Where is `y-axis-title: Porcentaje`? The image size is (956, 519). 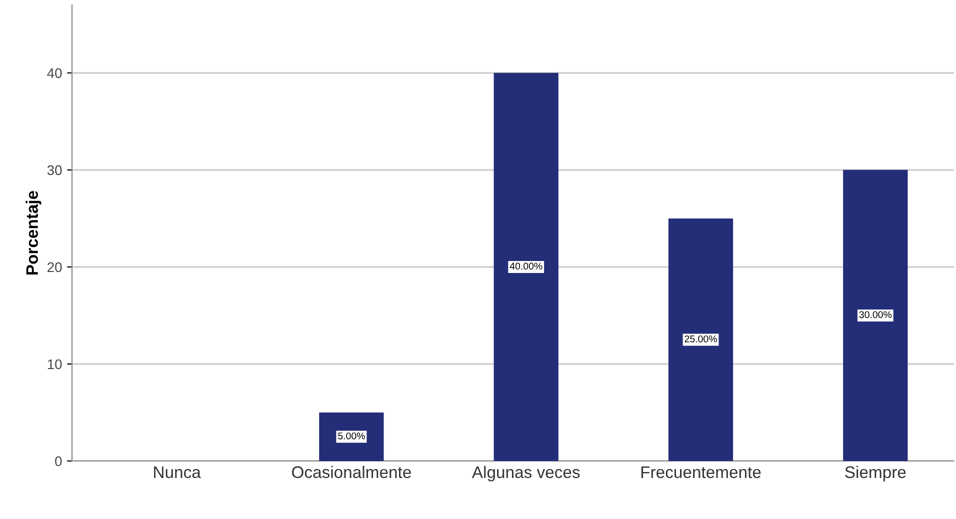
y-axis-title: Porcentaje is located at coordinates (34, 232).